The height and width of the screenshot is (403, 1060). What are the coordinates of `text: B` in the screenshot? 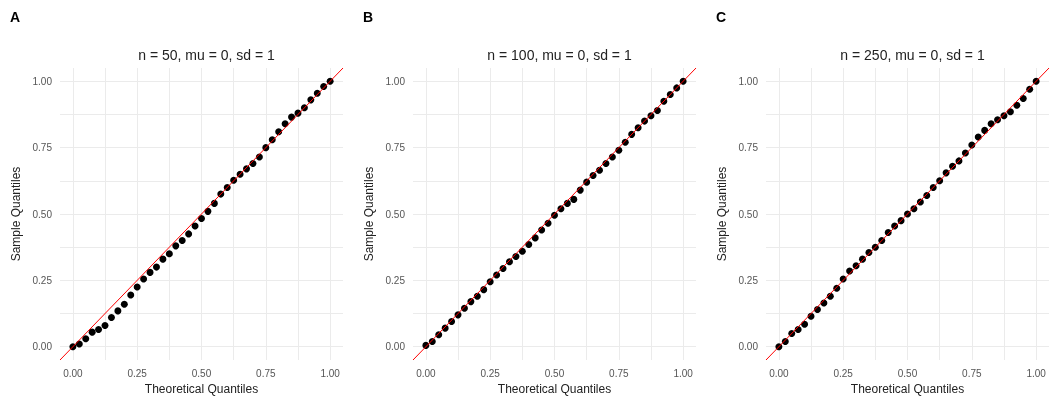 It's located at (368, 17).